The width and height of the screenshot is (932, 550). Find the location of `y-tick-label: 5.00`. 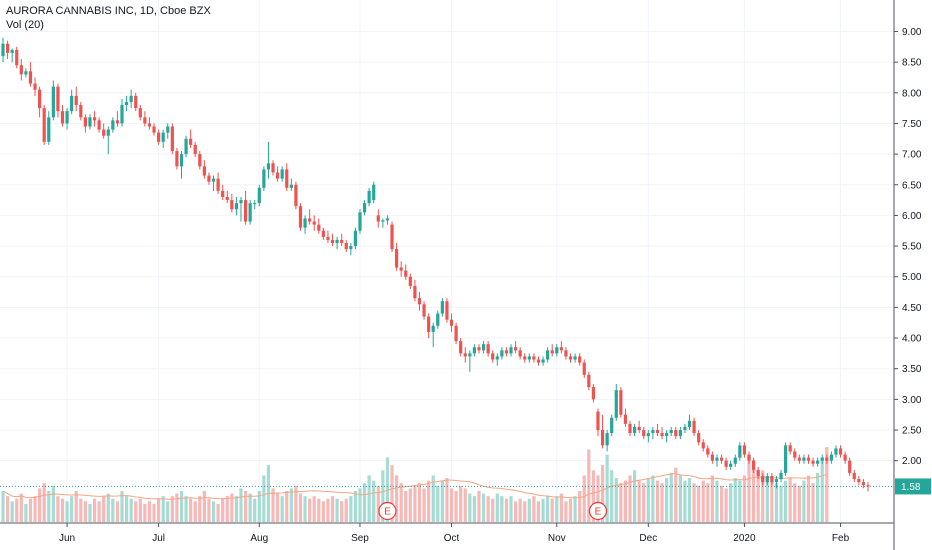

y-tick-label: 5.00 is located at coordinates (912, 277).